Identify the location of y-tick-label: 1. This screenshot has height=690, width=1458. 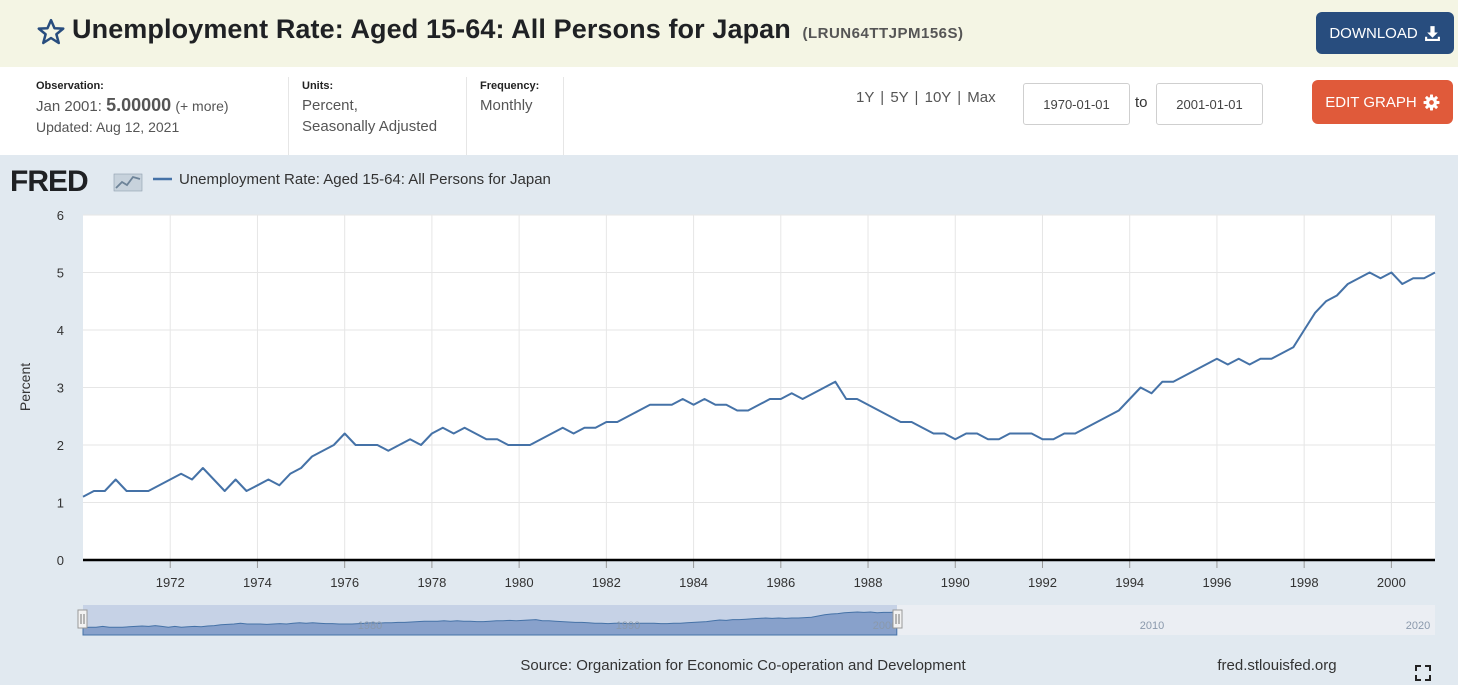
(60, 503).